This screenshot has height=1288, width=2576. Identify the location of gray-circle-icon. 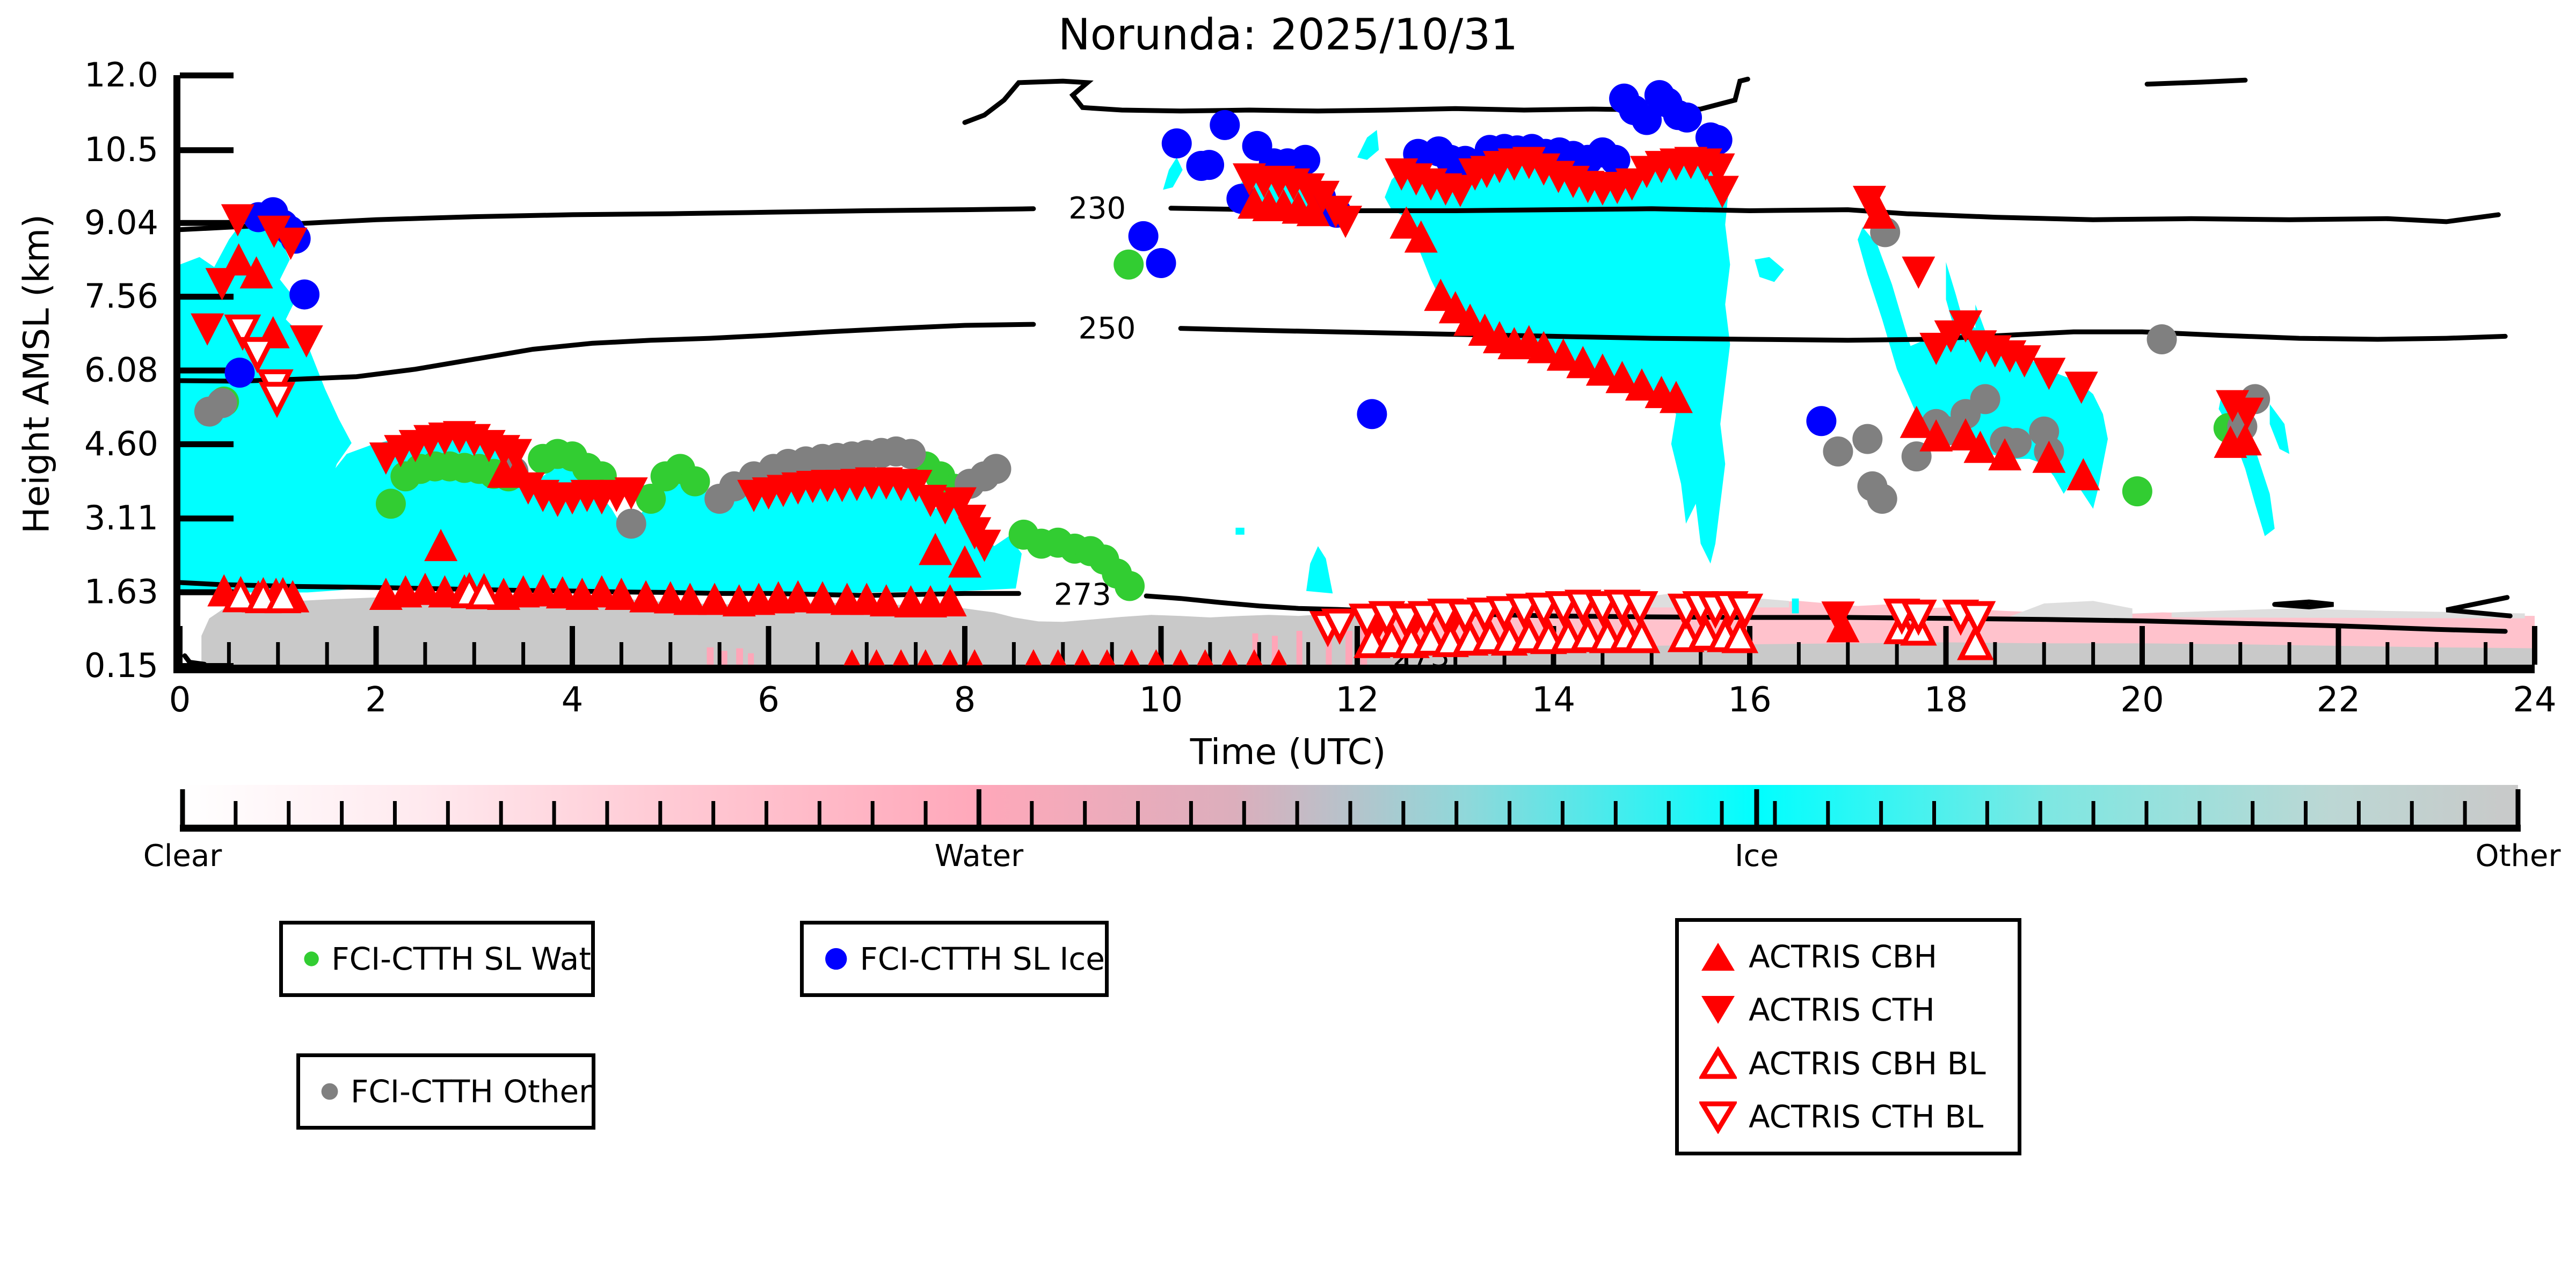
(329, 1091).